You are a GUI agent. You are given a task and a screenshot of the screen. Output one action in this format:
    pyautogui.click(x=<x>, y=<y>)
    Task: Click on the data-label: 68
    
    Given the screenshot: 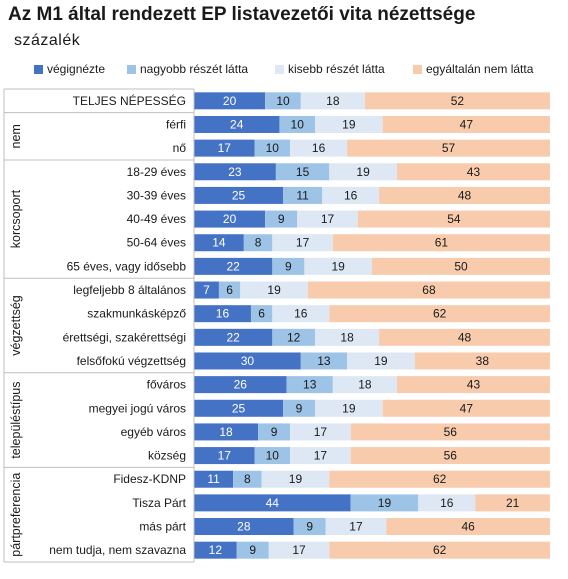 What is the action you would take?
    pyautogui.click(x=429, y=290)
    